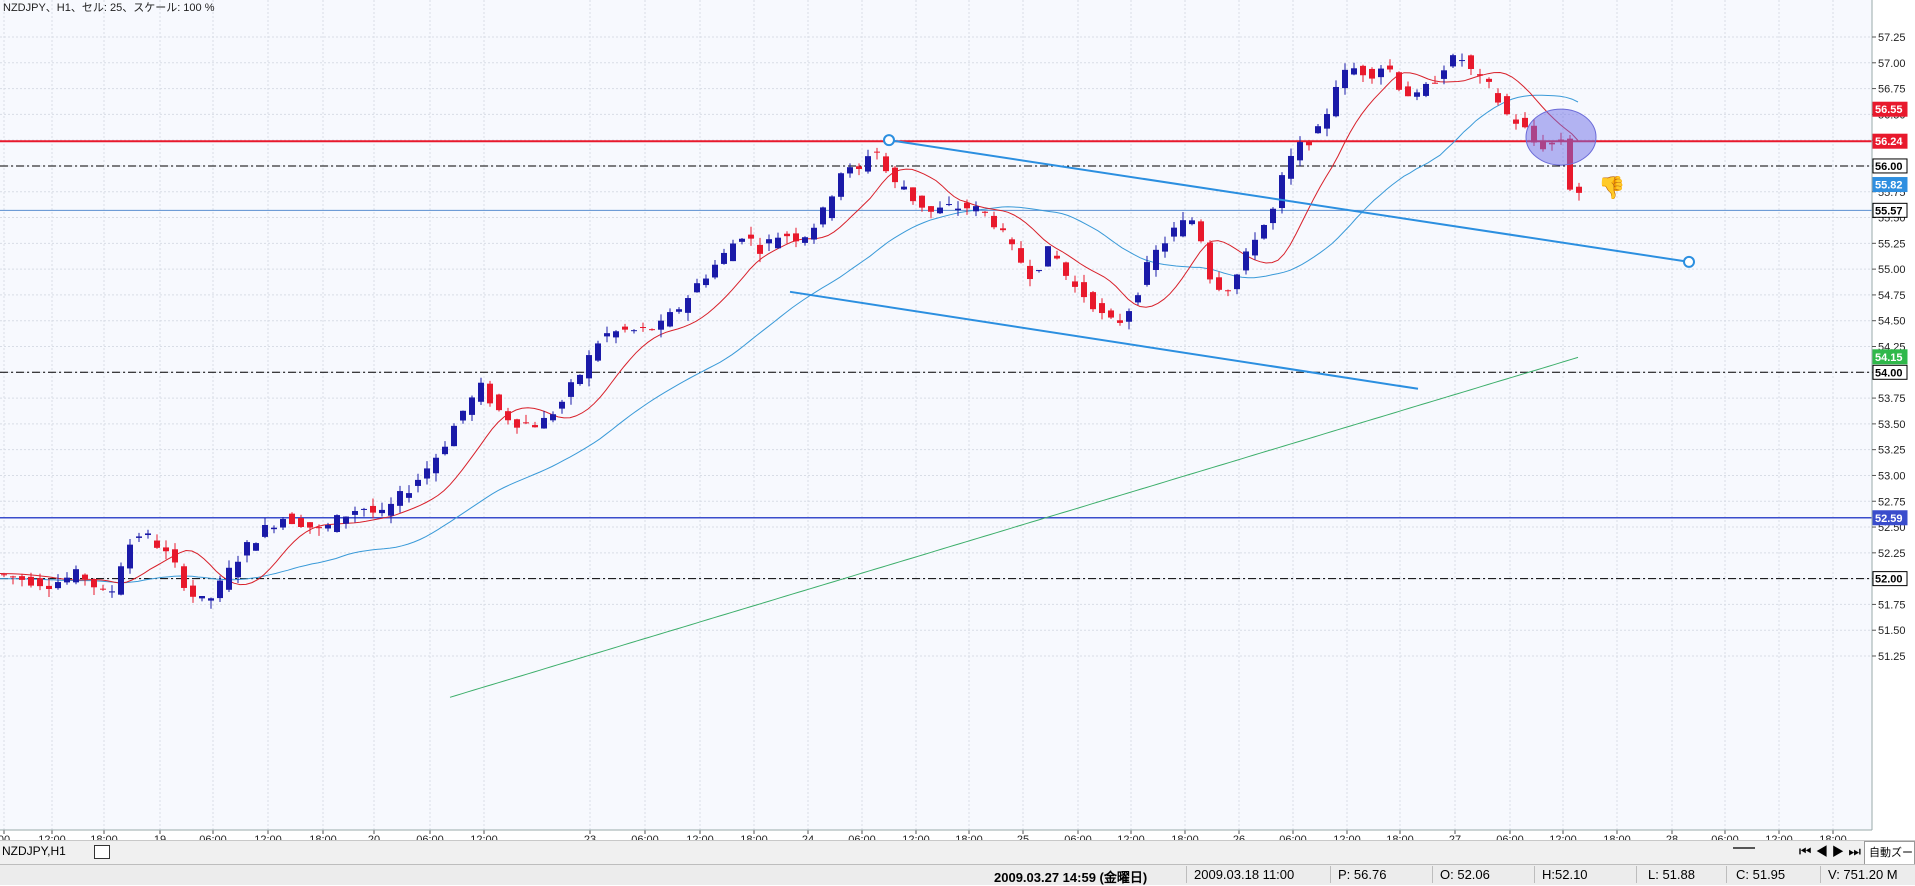 The image size is (1915, 886). I want to click on price-label: 55.82, so click(1889, 186).